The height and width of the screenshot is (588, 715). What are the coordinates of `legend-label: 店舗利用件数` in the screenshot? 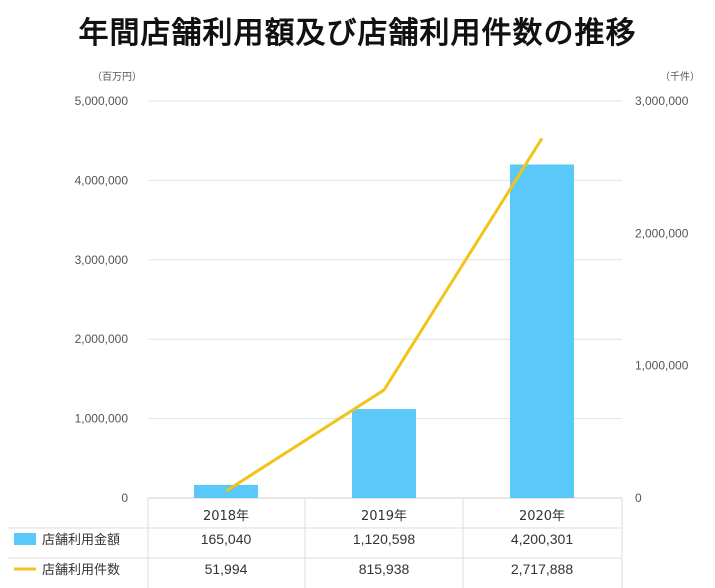 It's located at (81, 570).